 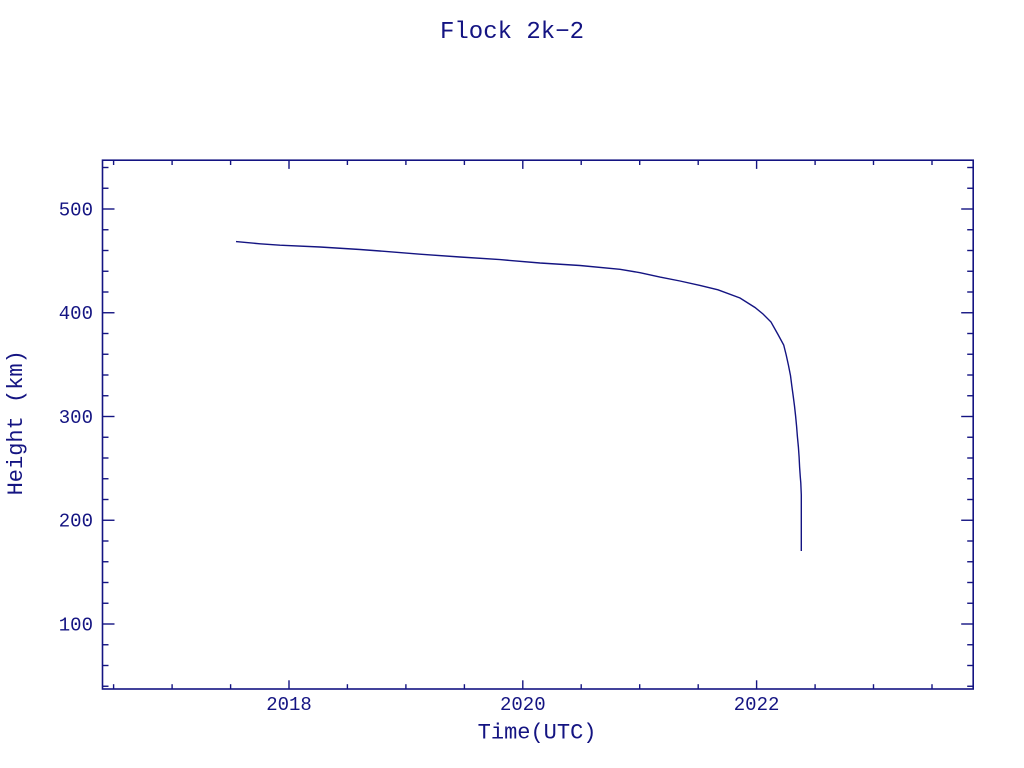 What do you see at coordinates (512, 32) in the screenshot?
I see `svg-text: Flock 2k−2` at bounding box center [512, 32].